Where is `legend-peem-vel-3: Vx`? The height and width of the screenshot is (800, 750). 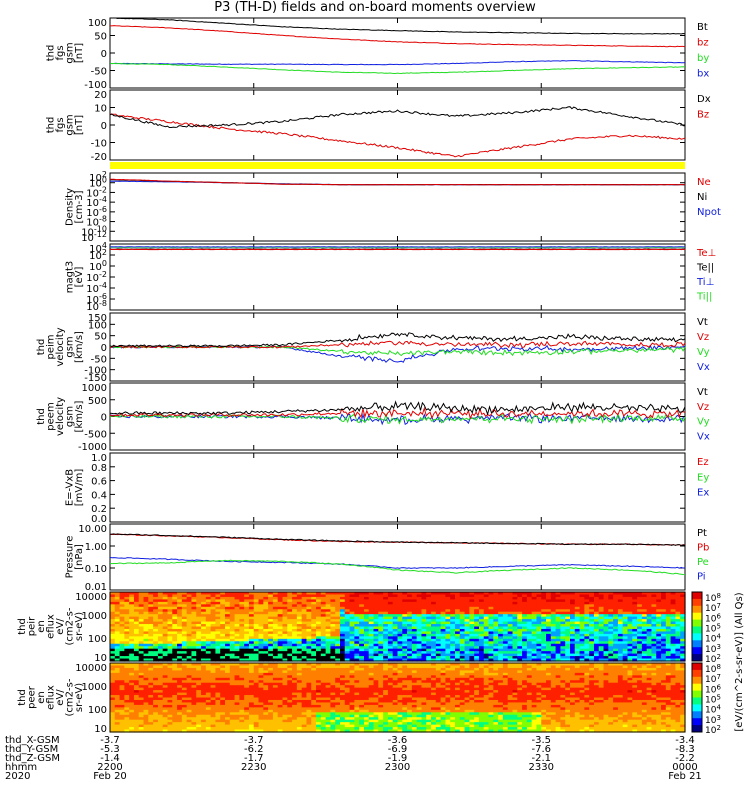 legend-peem-vel-3: Vx is located at coordinates (703, 436).